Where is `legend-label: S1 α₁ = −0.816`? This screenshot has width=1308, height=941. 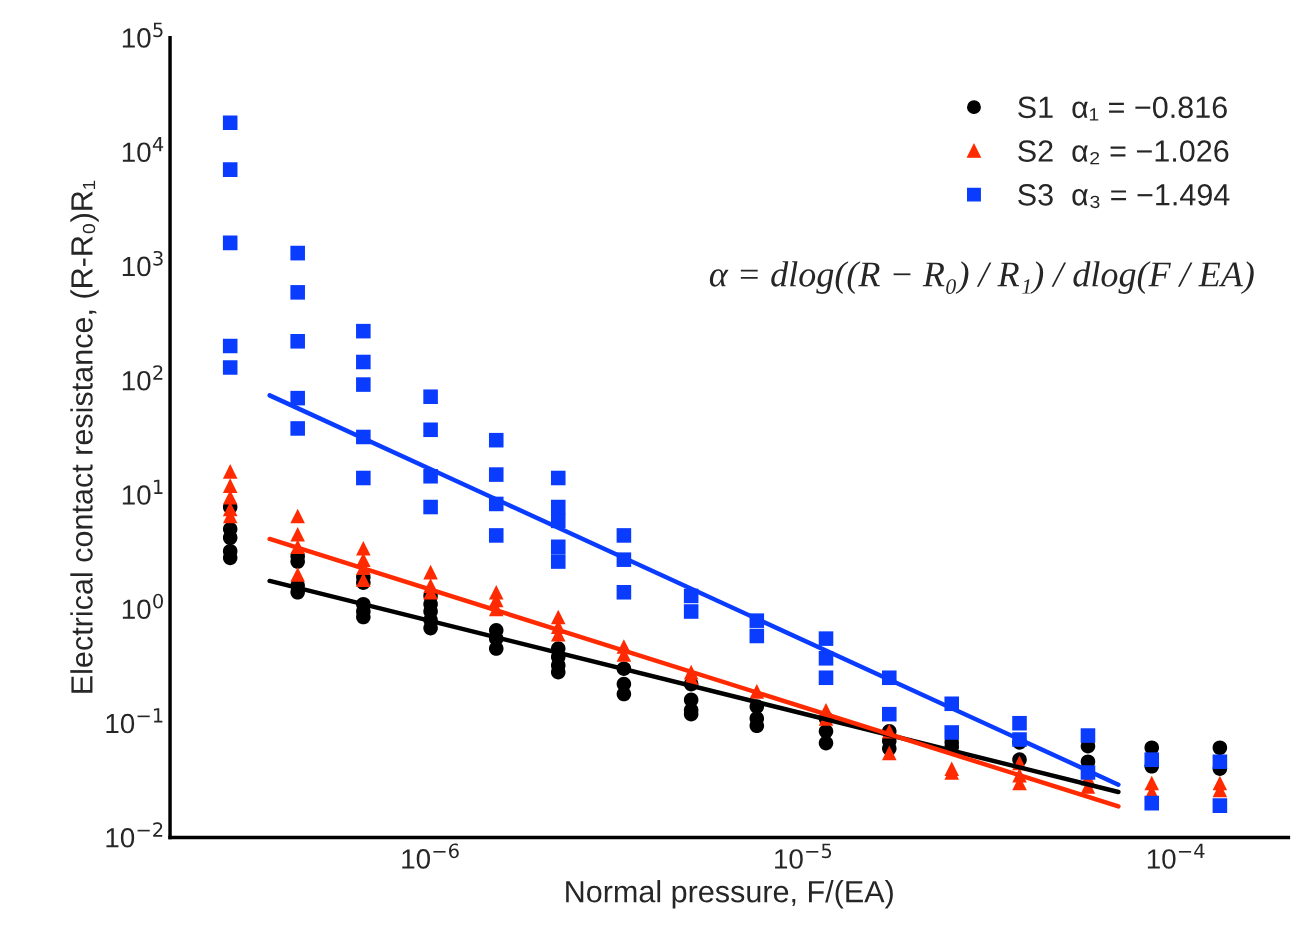
legend-label: S1 α₁ = −0.816 is located at coordinates (1122, 108).